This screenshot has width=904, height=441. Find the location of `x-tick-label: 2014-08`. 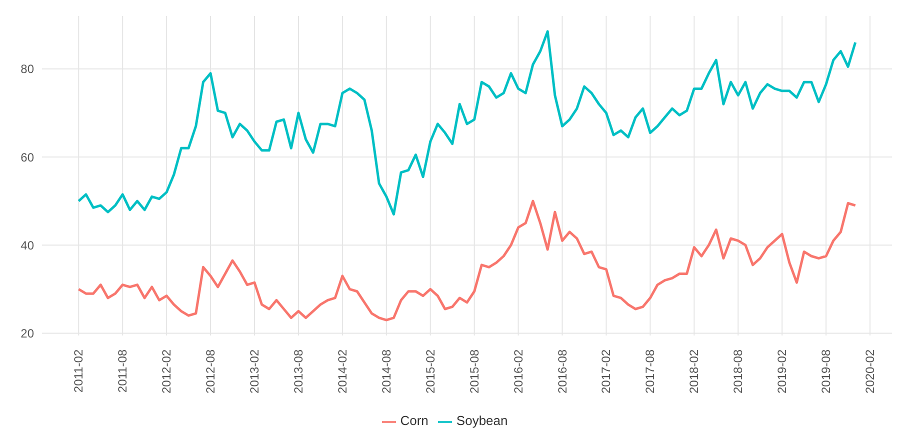

x-tick-label: 2014-08 is located at coordinates (386, 371).